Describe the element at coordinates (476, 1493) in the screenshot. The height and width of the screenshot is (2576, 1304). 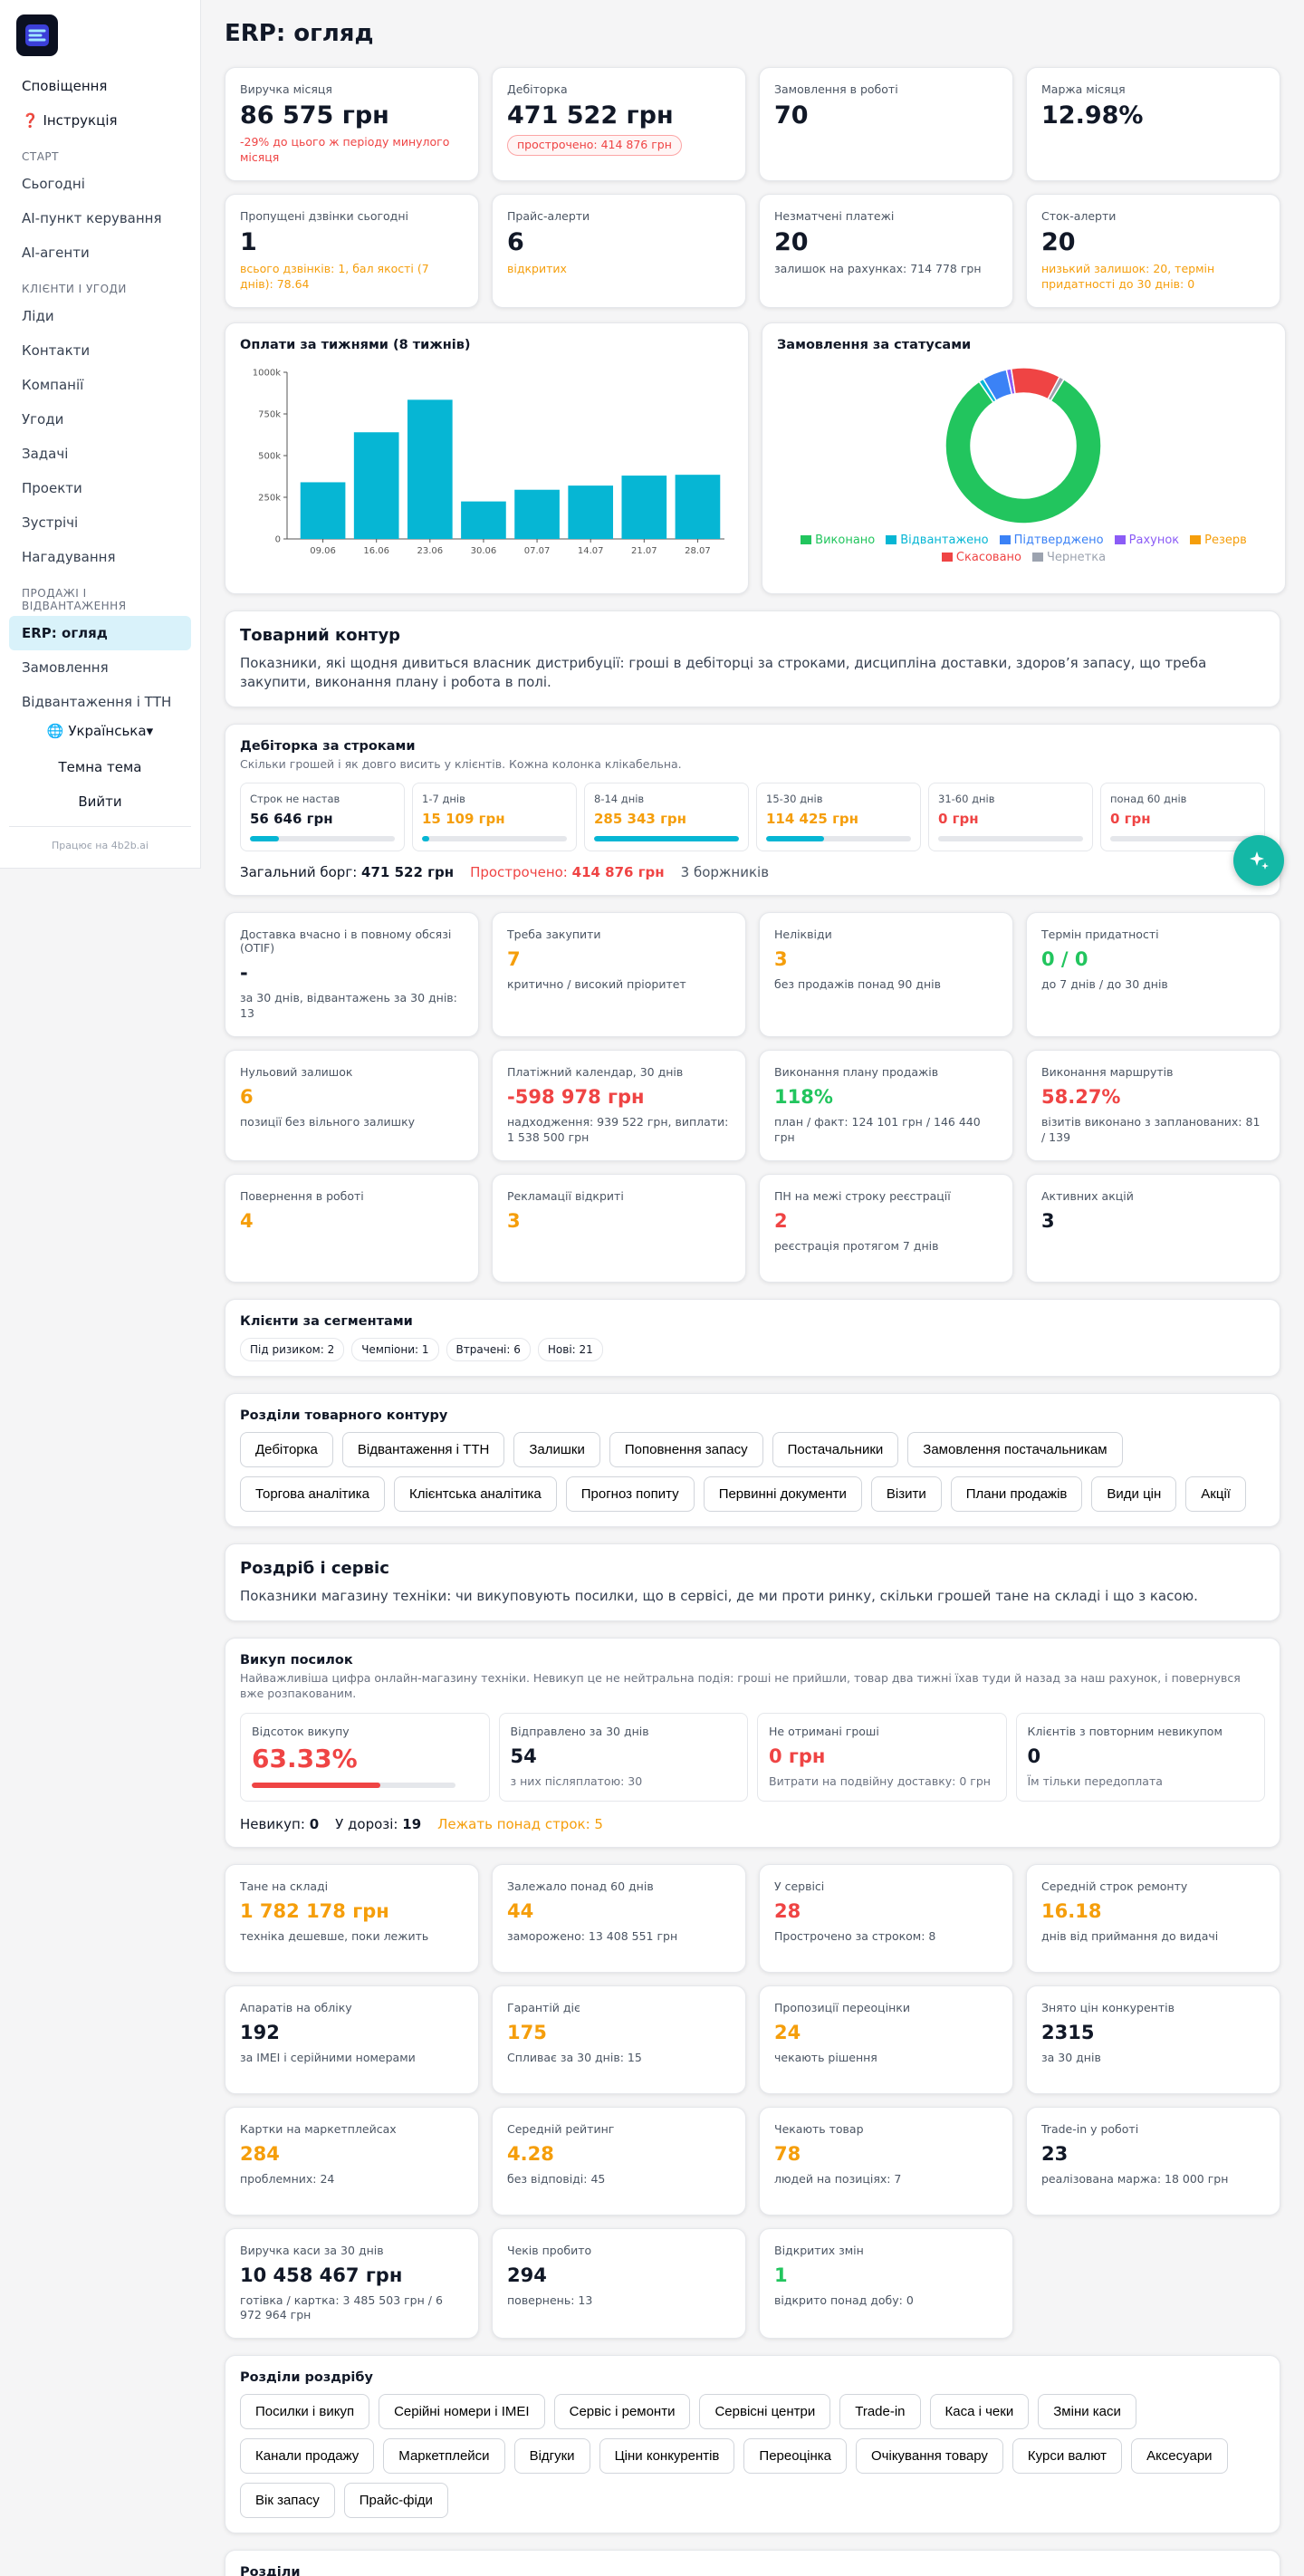
I see `section-button: Клієнтська аналітика` at that location.